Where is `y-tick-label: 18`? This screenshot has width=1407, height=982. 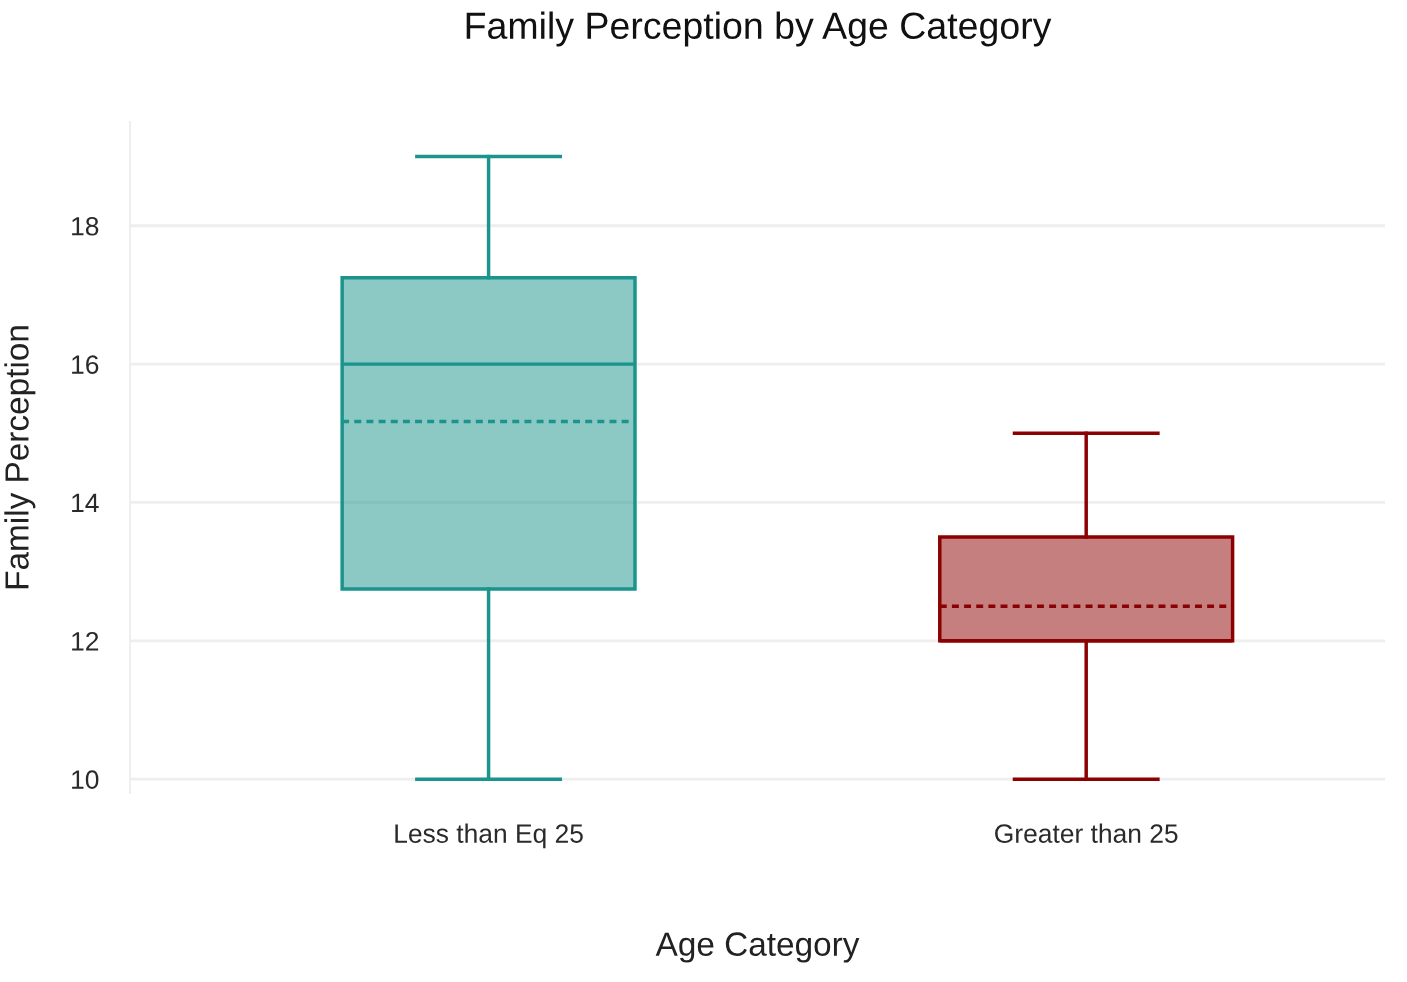
y-tick-label: 18 is located at coordinates (85, 226).